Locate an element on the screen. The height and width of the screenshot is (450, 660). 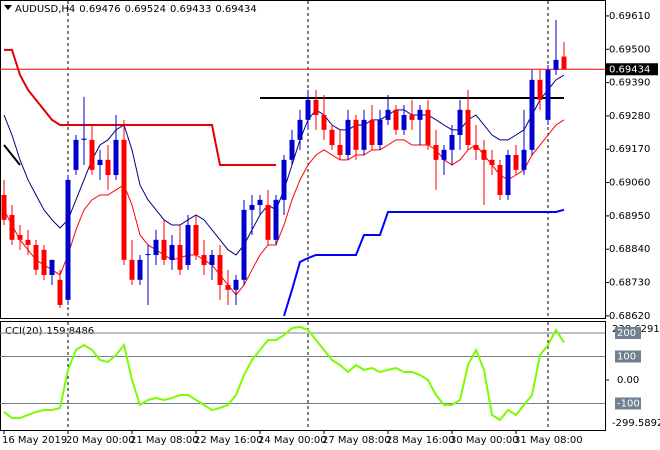
y-tick-label: 0.68840 is located at coordinates (629, 249).